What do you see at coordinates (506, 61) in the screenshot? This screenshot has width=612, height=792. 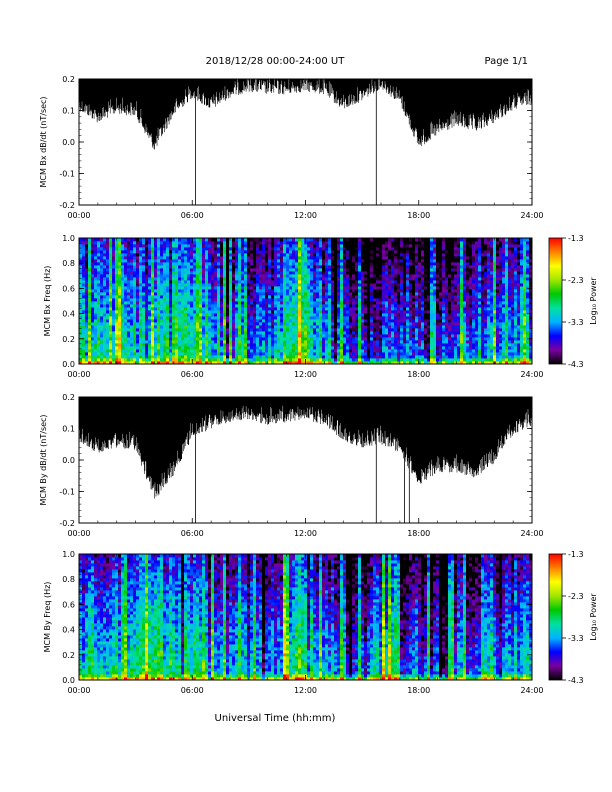 I see `page-indicator: Page 1/1` at bounding box center [506, 61].